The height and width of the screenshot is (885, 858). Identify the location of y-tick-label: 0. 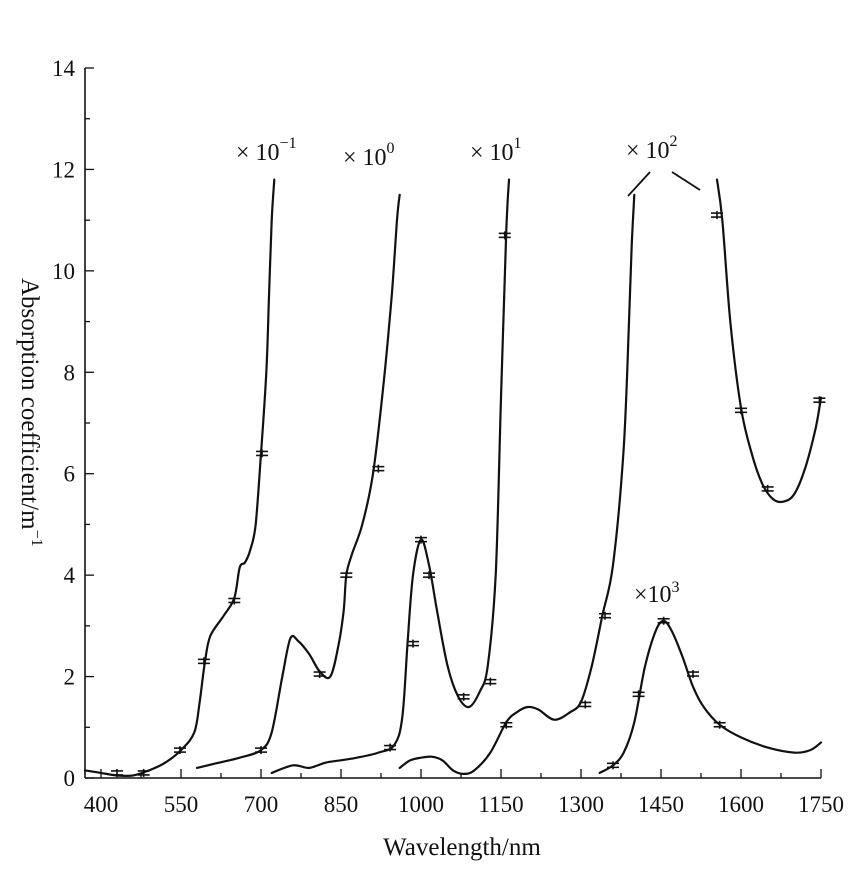
(70, 778).